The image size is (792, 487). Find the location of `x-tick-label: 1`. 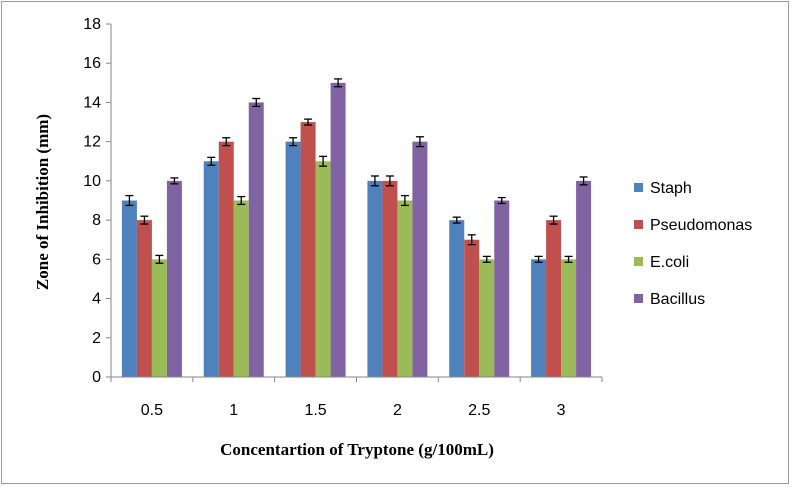

x-tick-label: 1 is located at coordinates (233, 410).